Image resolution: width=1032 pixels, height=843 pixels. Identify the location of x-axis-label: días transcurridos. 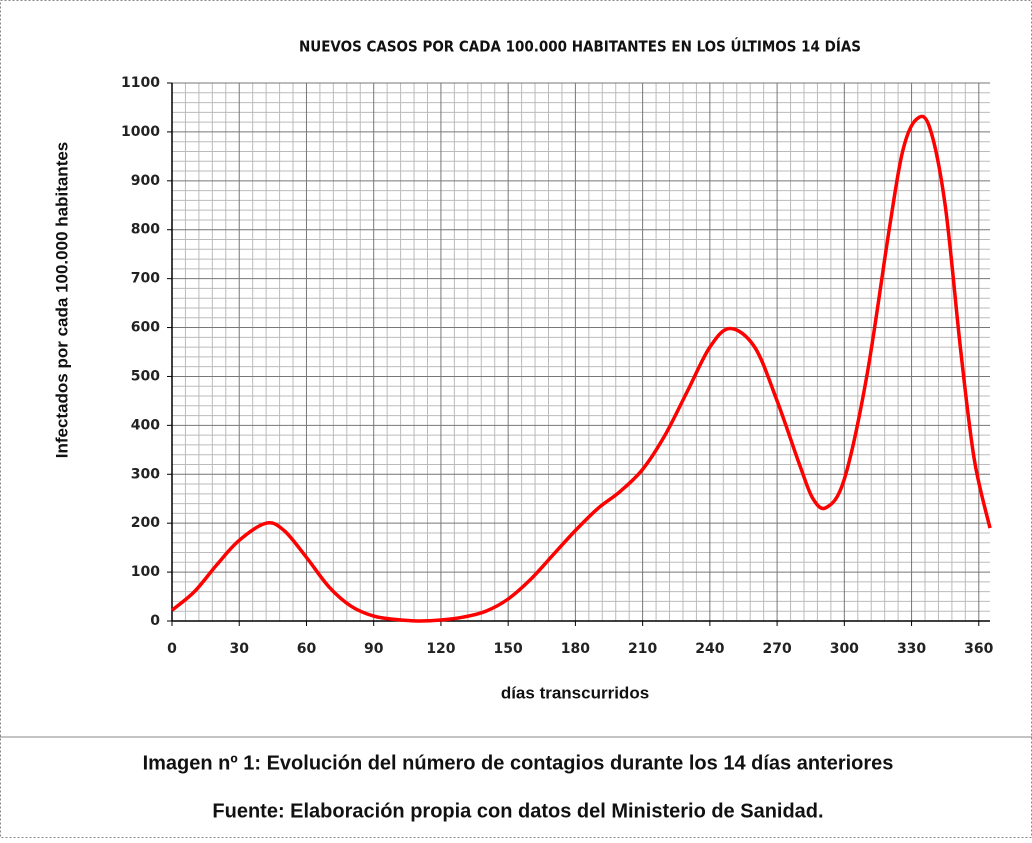
(575, 692).